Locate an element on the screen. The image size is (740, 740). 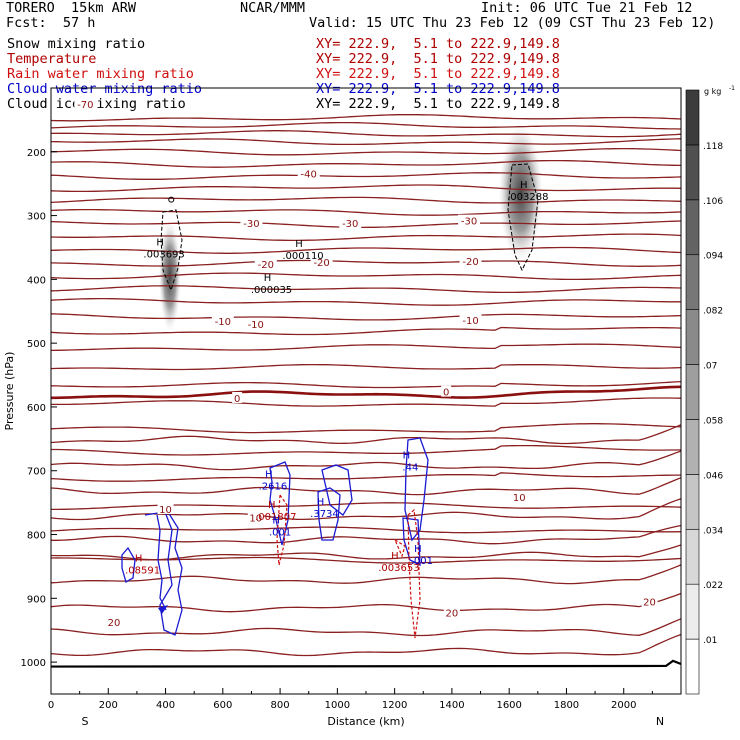
legend-rain-label: Rain water mixing ratio is located at coordinates (100, 74).